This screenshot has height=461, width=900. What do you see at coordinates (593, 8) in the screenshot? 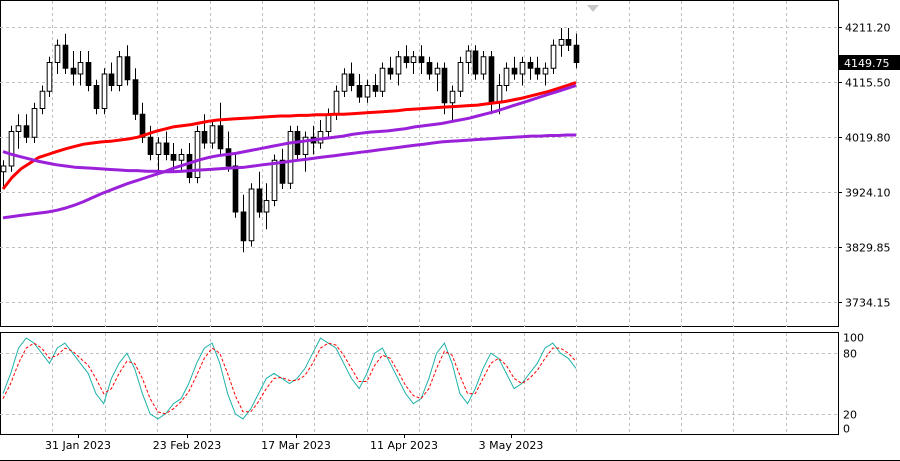
I see `chart-shift-marker-icon` at bounding box center [593, 8].